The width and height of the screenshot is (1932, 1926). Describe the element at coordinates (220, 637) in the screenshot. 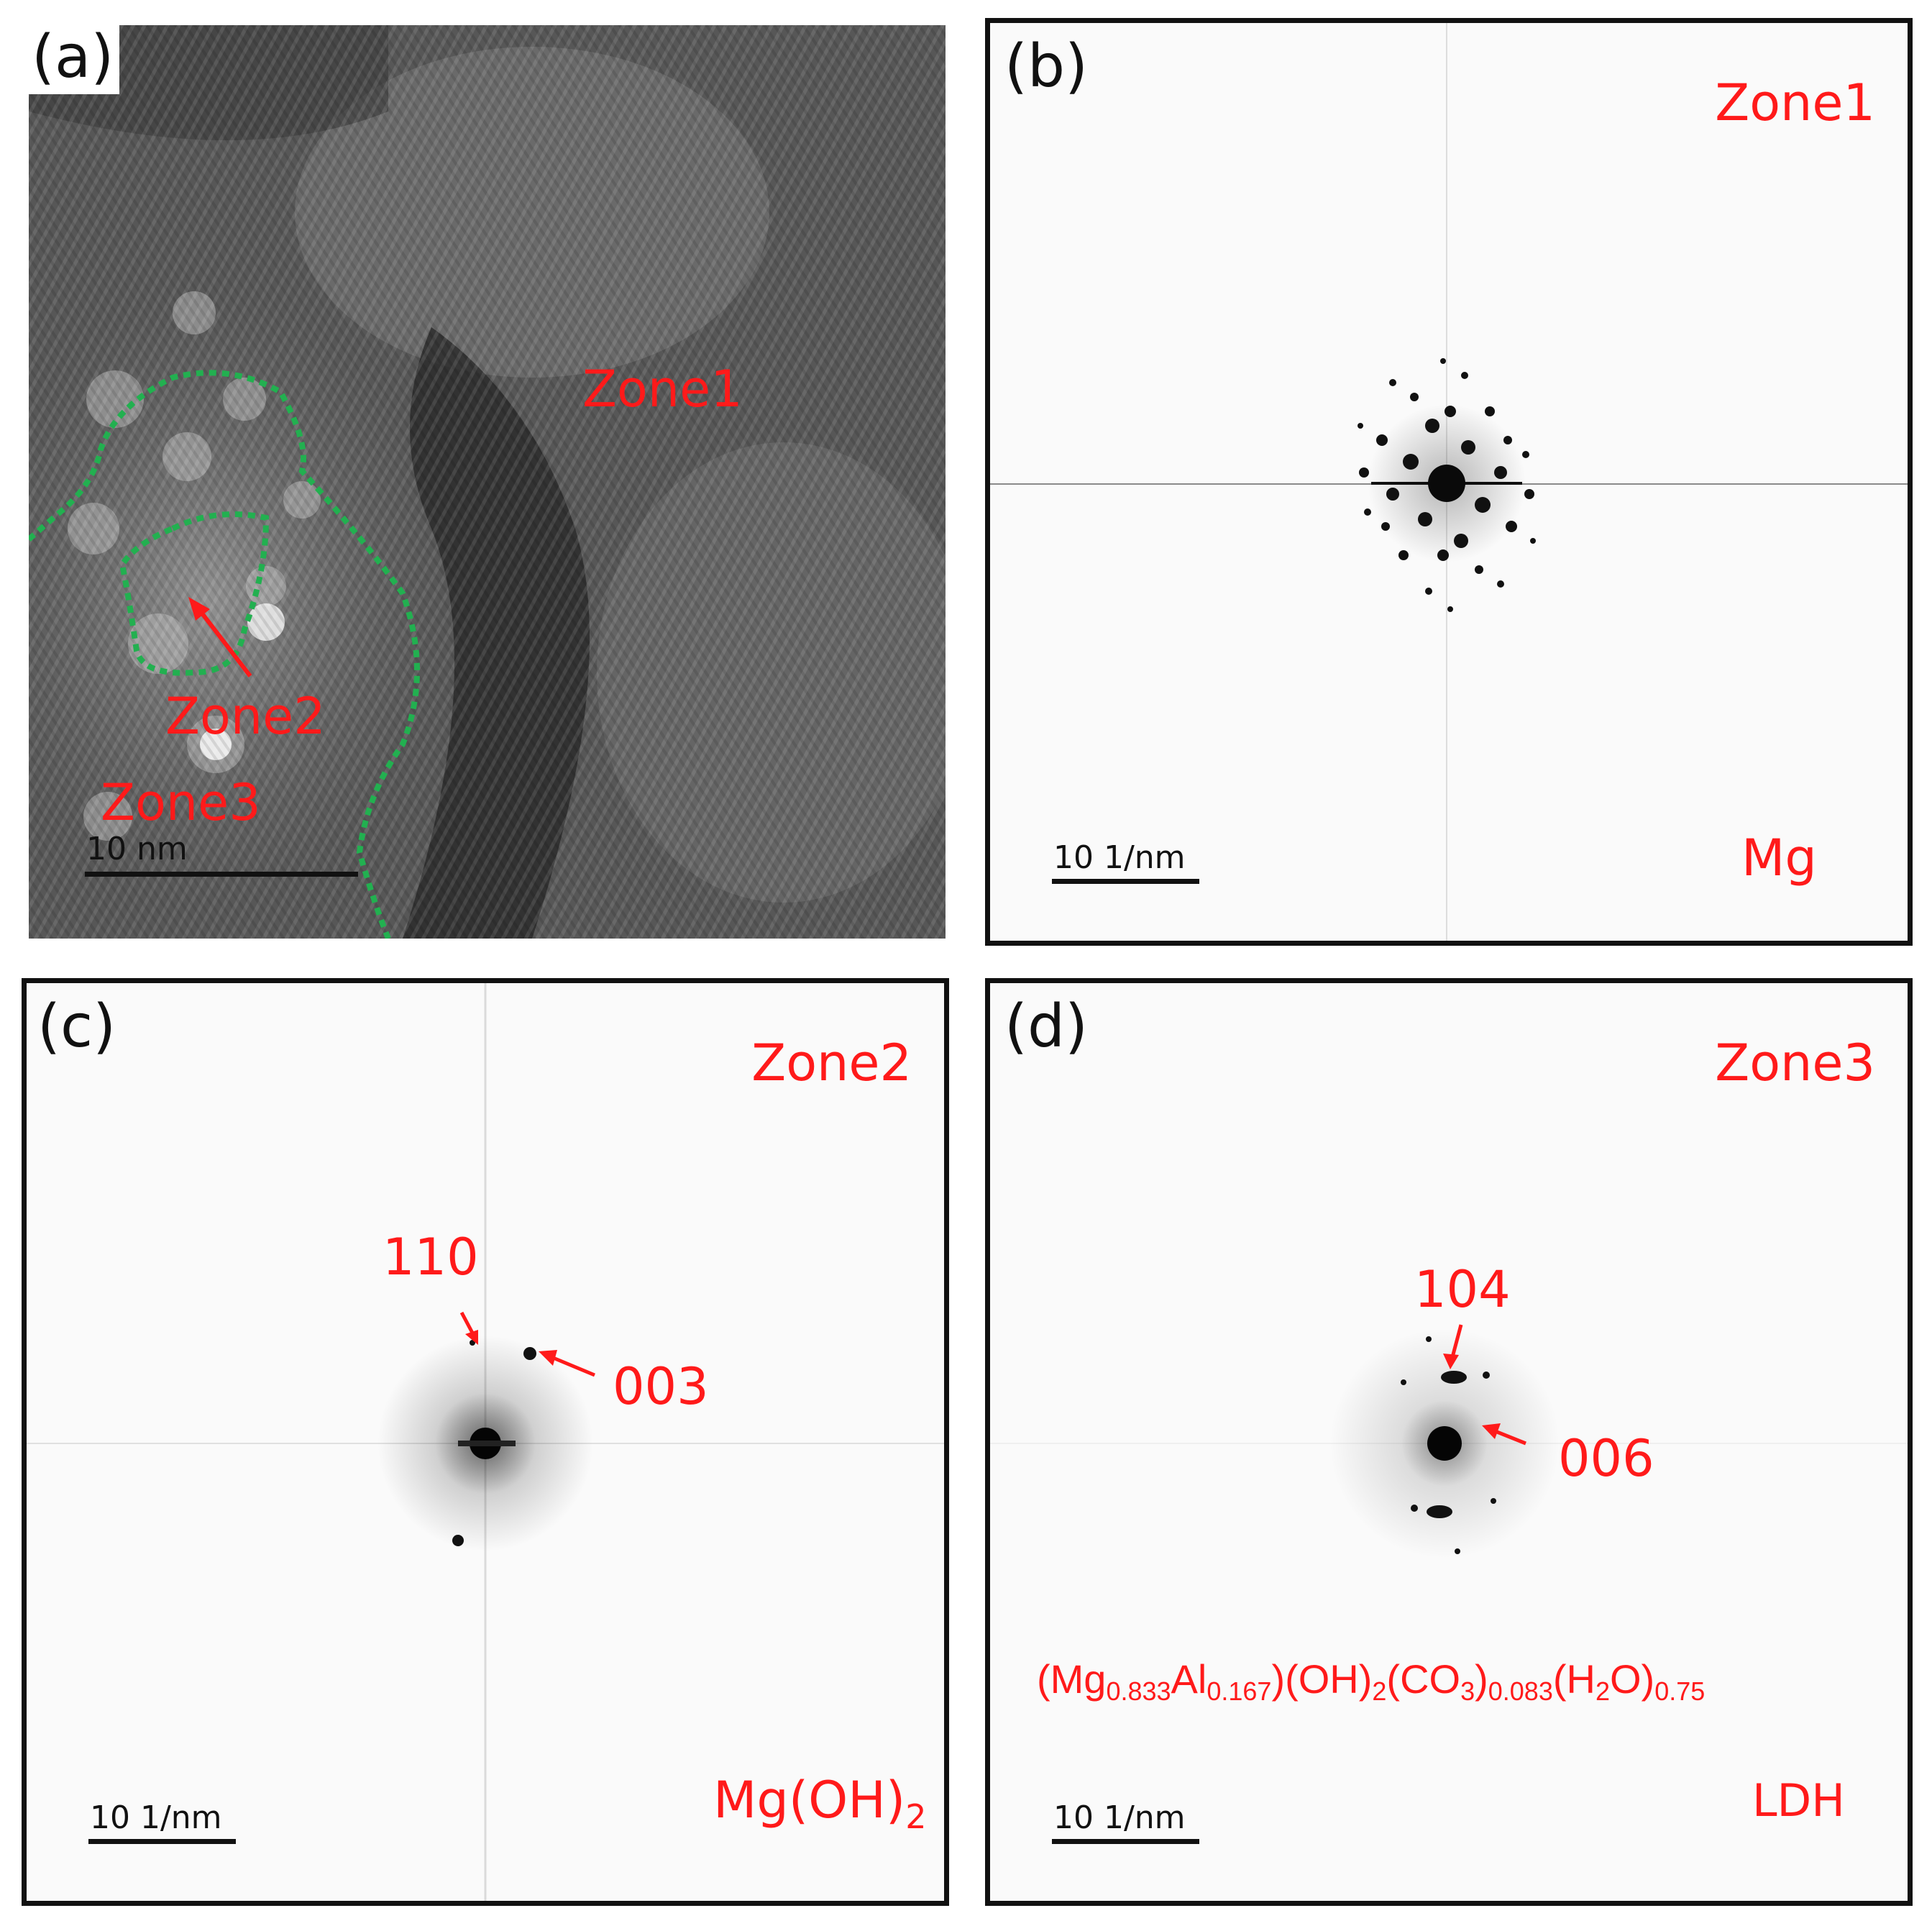

I see `zone2-arrow` at that location.